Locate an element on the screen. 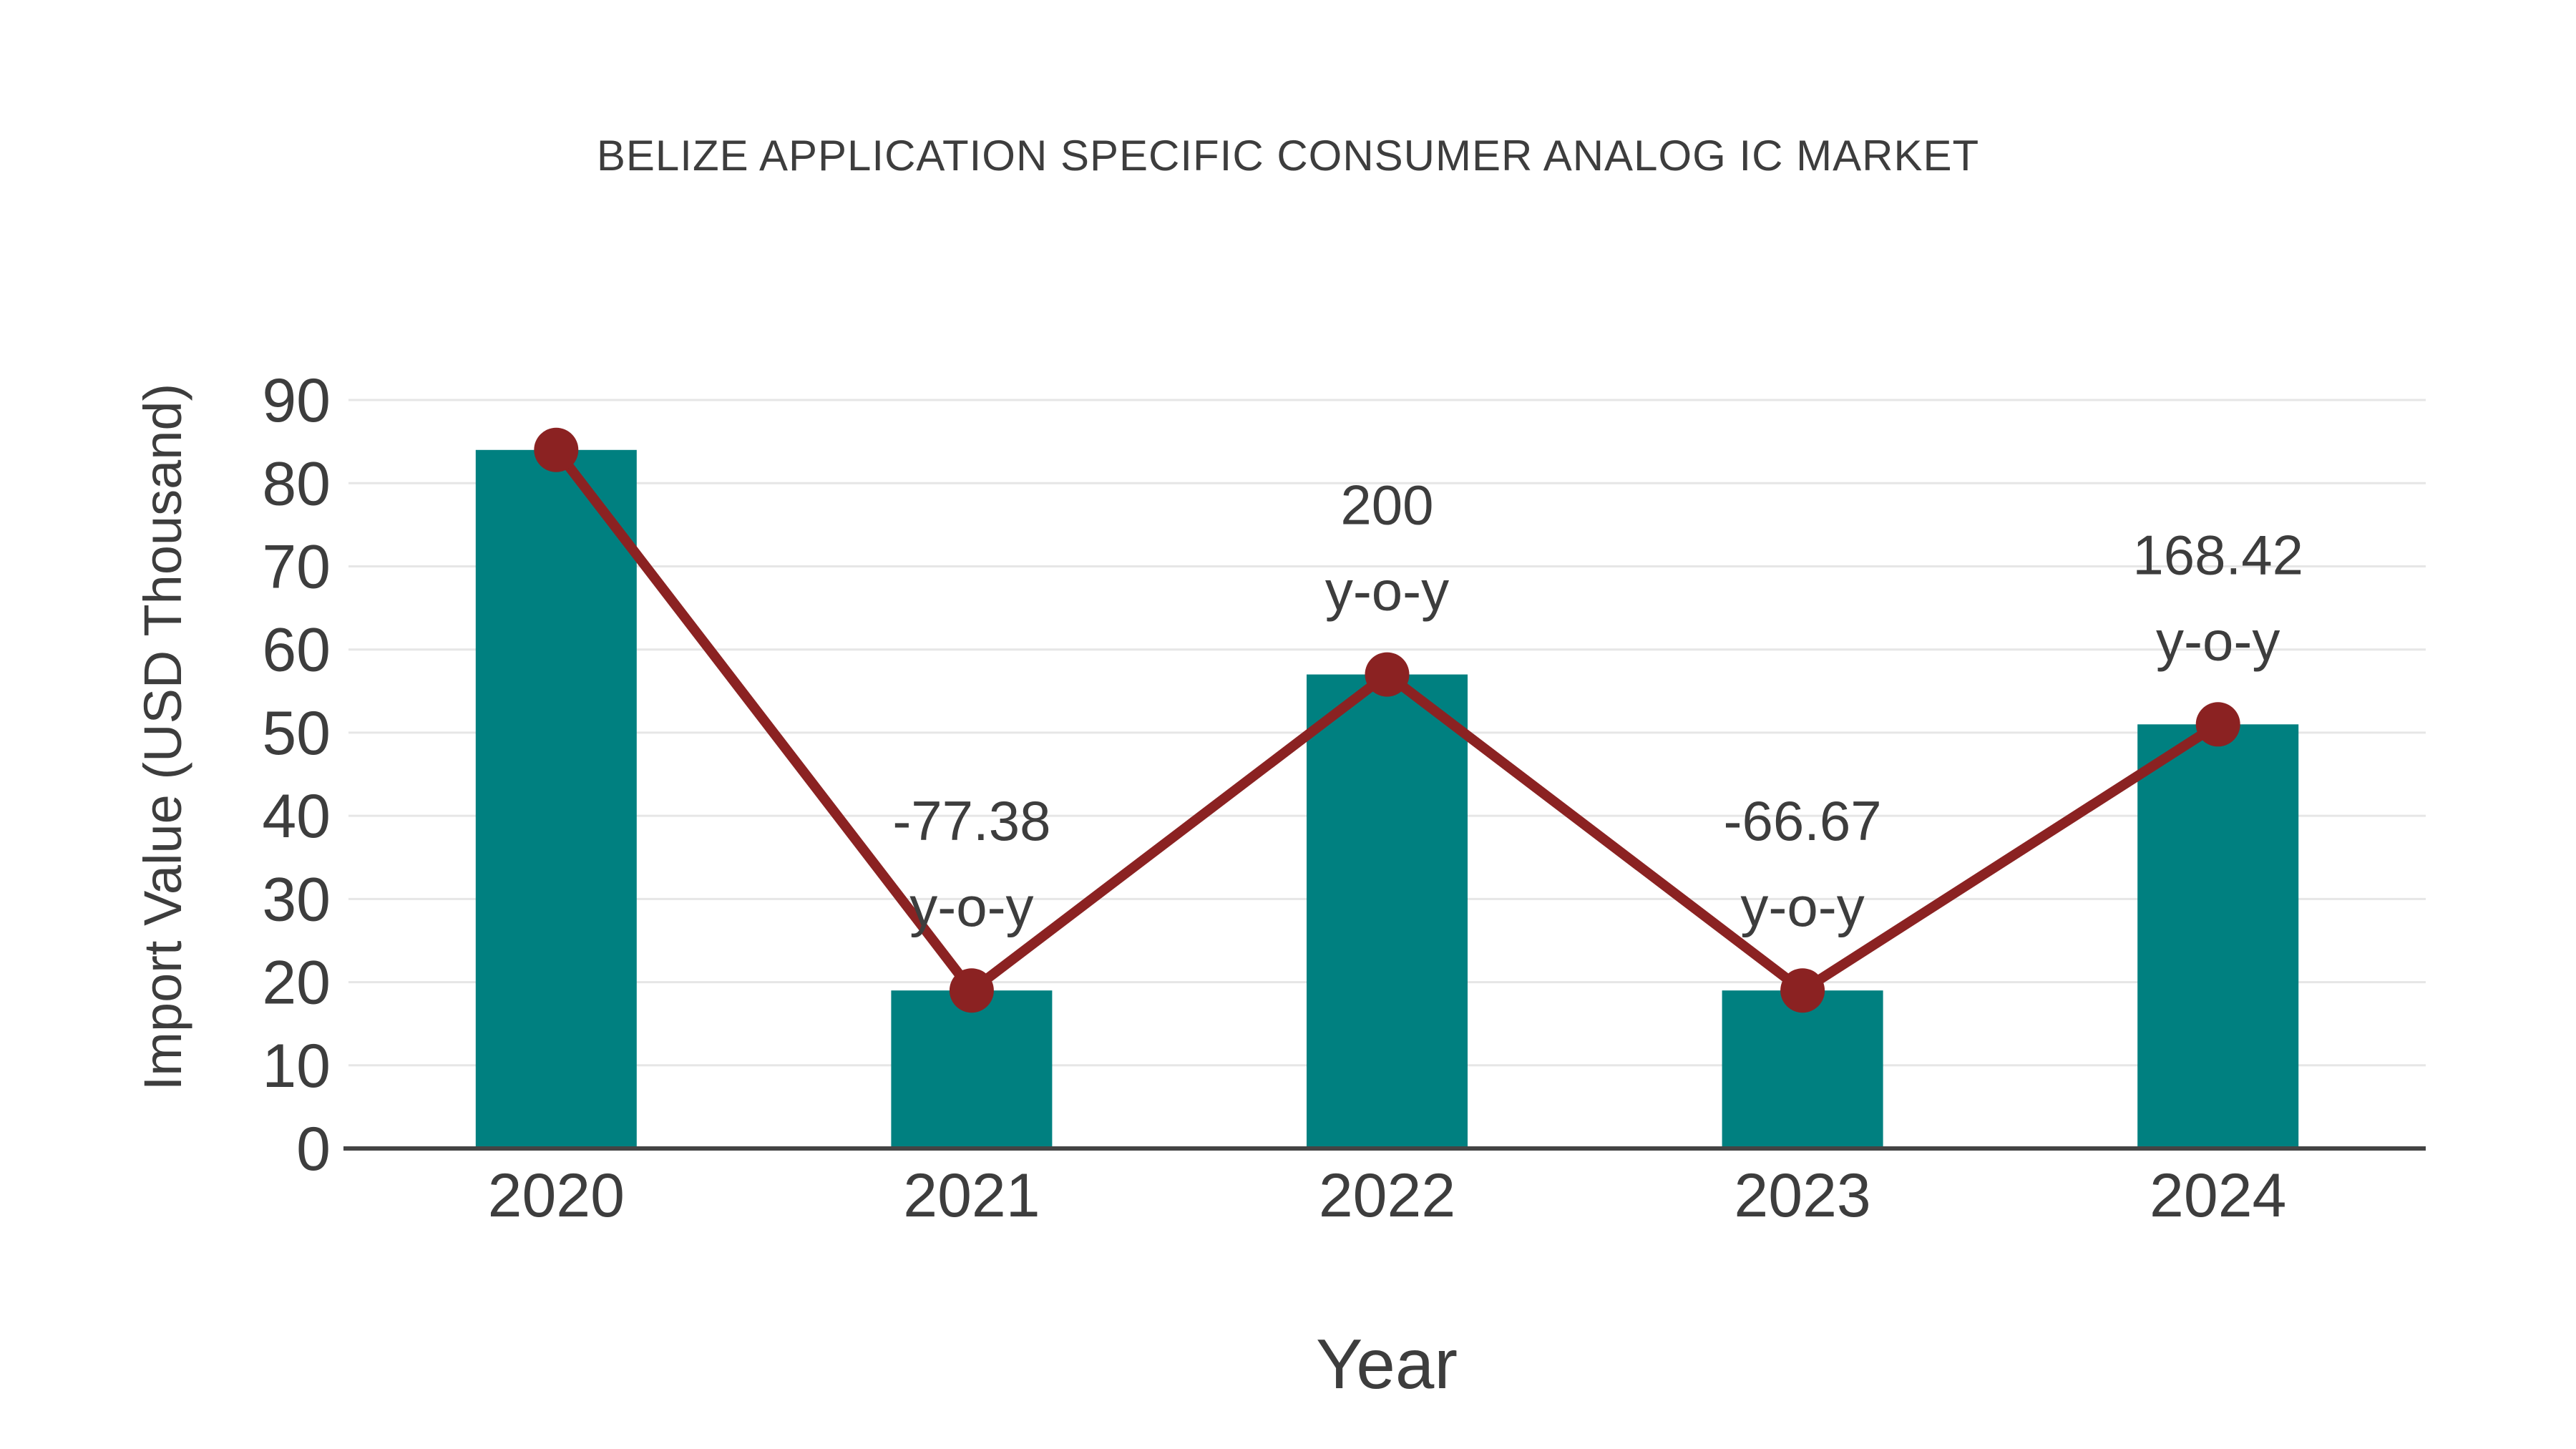 This screenshot has height=1449, width=2576. annotation-yoy-2024: y-o-y is located at coordinates (2218, 640).